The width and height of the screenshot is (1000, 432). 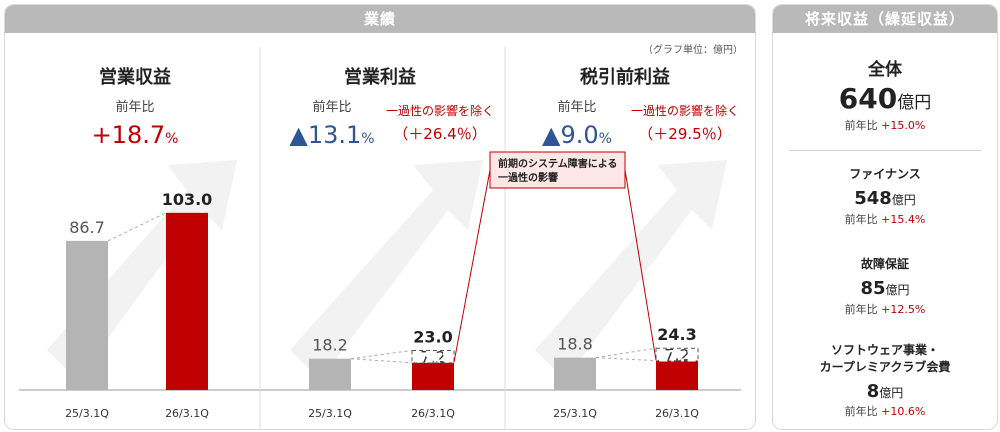 I want to click on excl-value: （＋29.5％）, so click(x=684, y=134).